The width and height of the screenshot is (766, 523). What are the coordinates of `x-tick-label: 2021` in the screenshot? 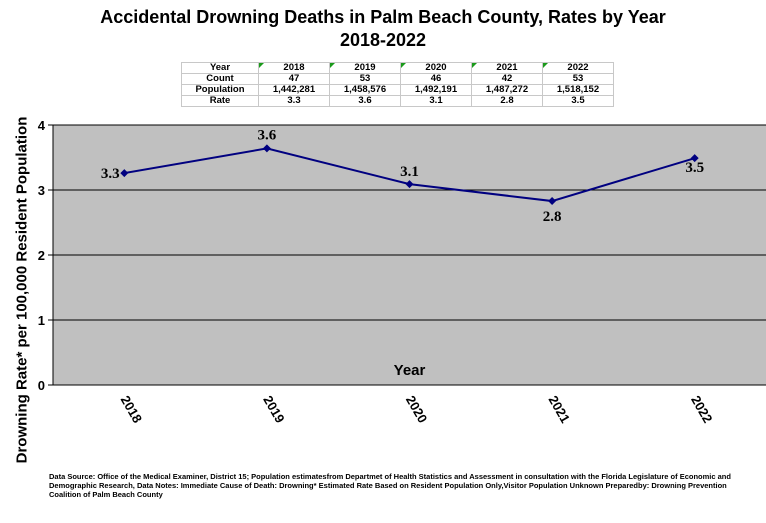 It's located at (559, 409).